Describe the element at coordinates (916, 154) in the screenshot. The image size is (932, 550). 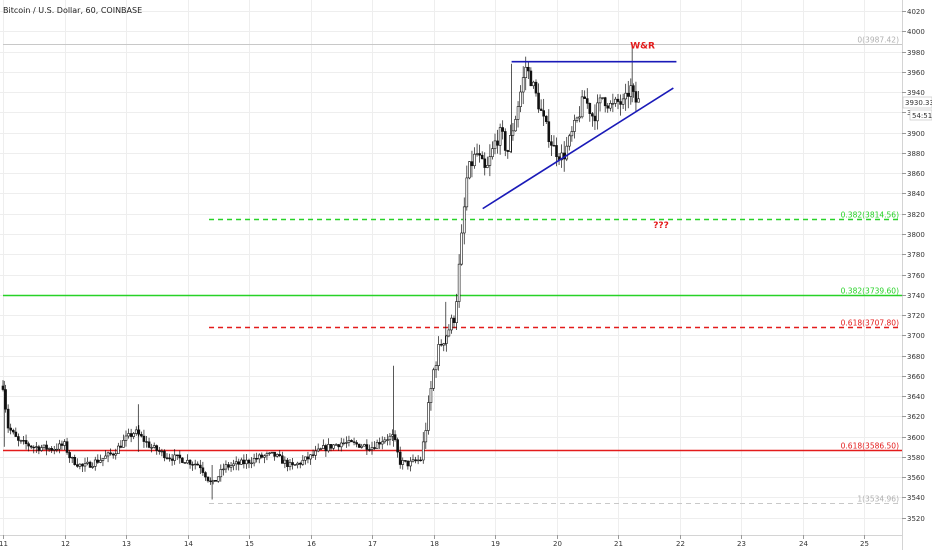
I see `price-tick-label: 3880` at that location.